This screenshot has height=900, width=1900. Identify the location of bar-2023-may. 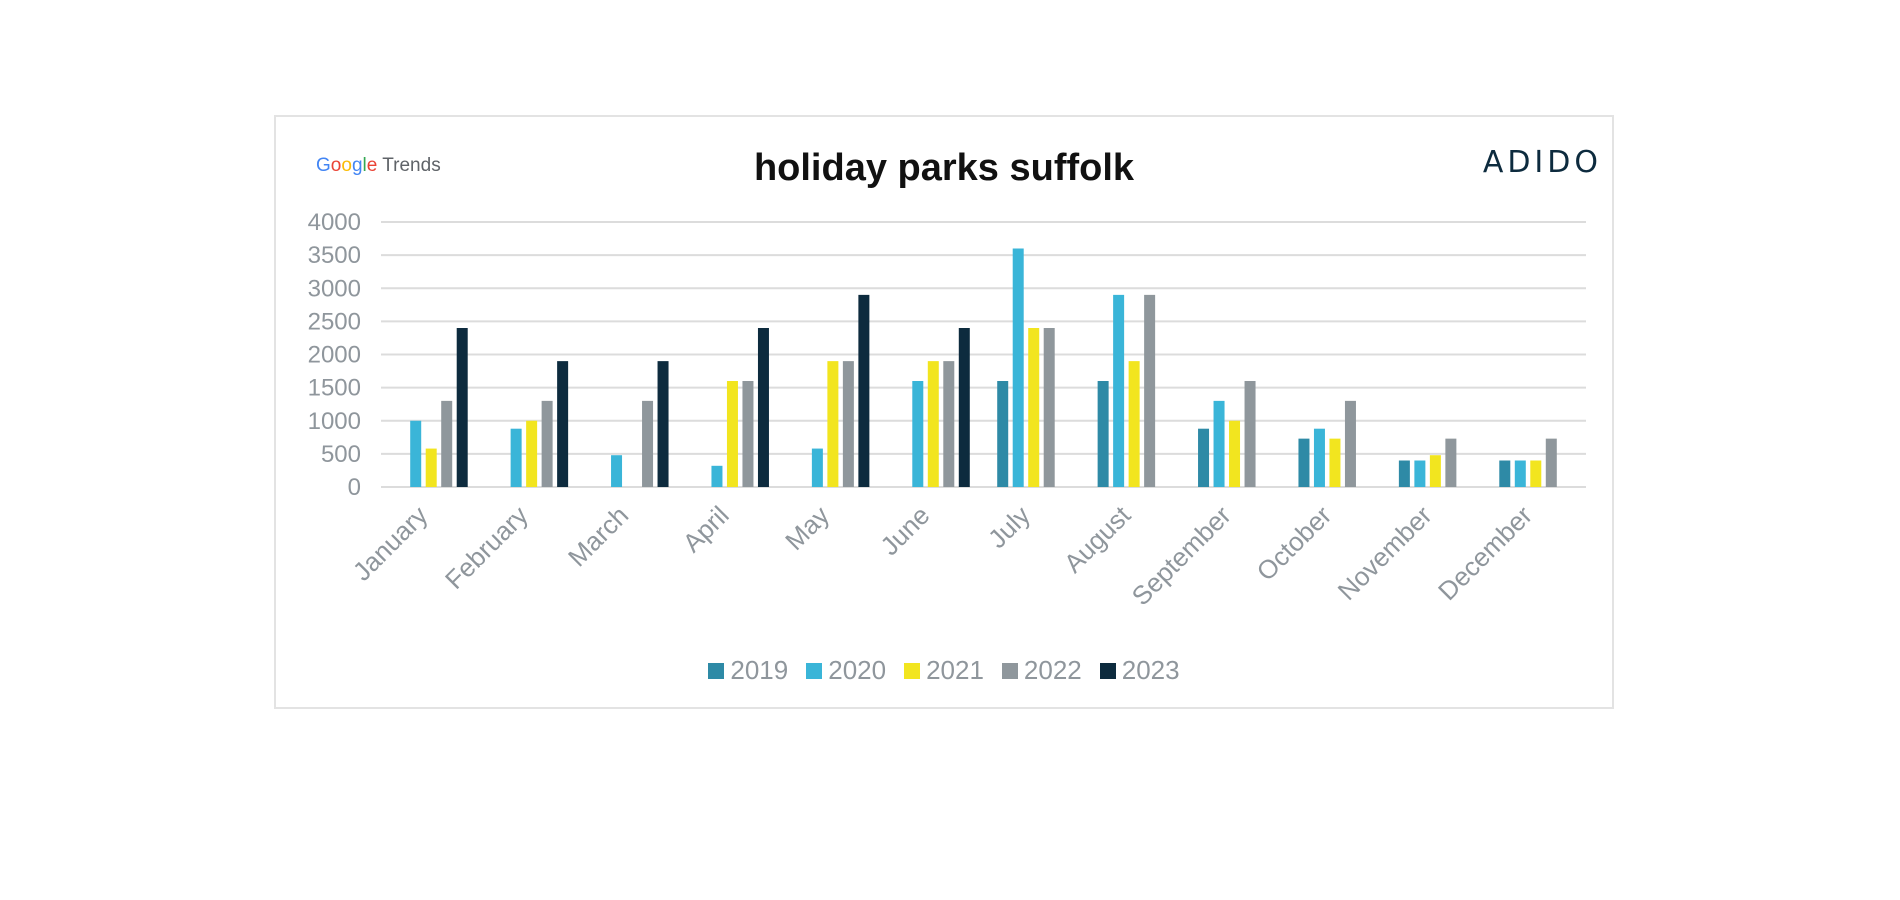
(864, 390).